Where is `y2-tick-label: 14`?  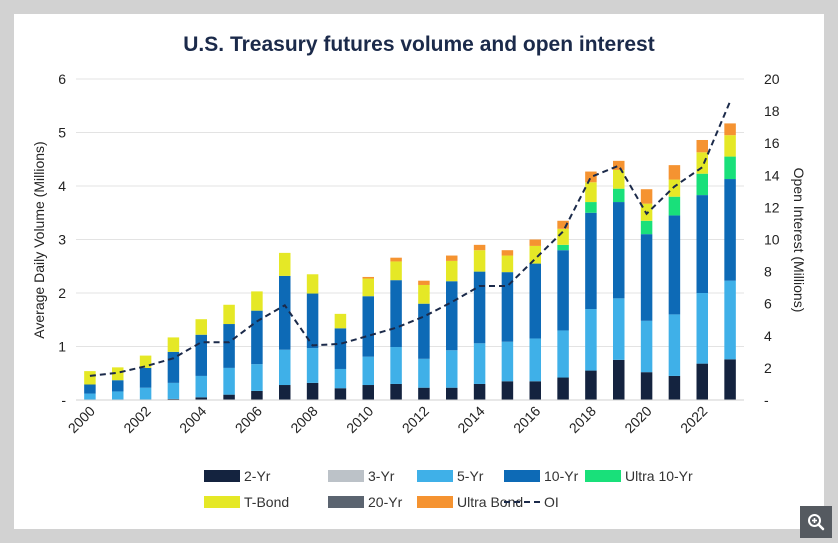
y2-tick-label: 14 is located at coordinates (772, 175).